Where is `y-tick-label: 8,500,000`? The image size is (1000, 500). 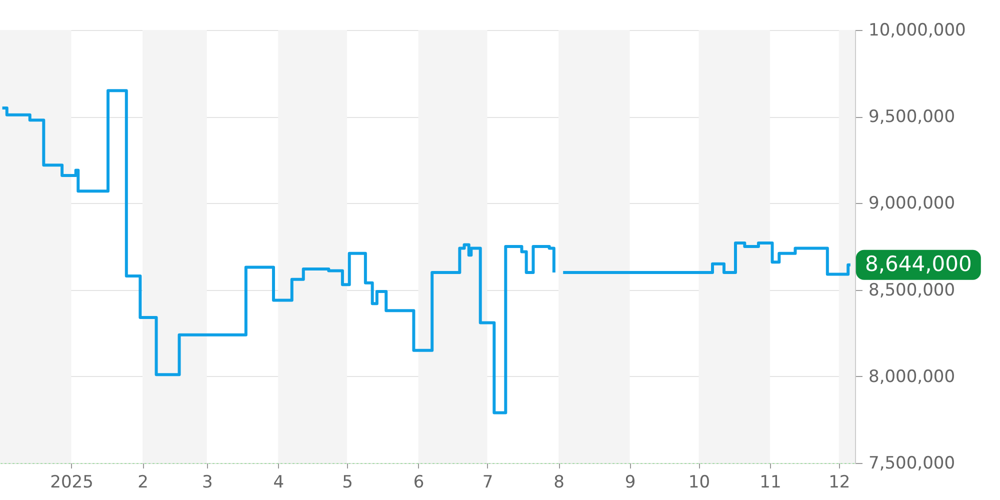
y-tick-label: 8,500,000 is located at coordinates (912, 290).